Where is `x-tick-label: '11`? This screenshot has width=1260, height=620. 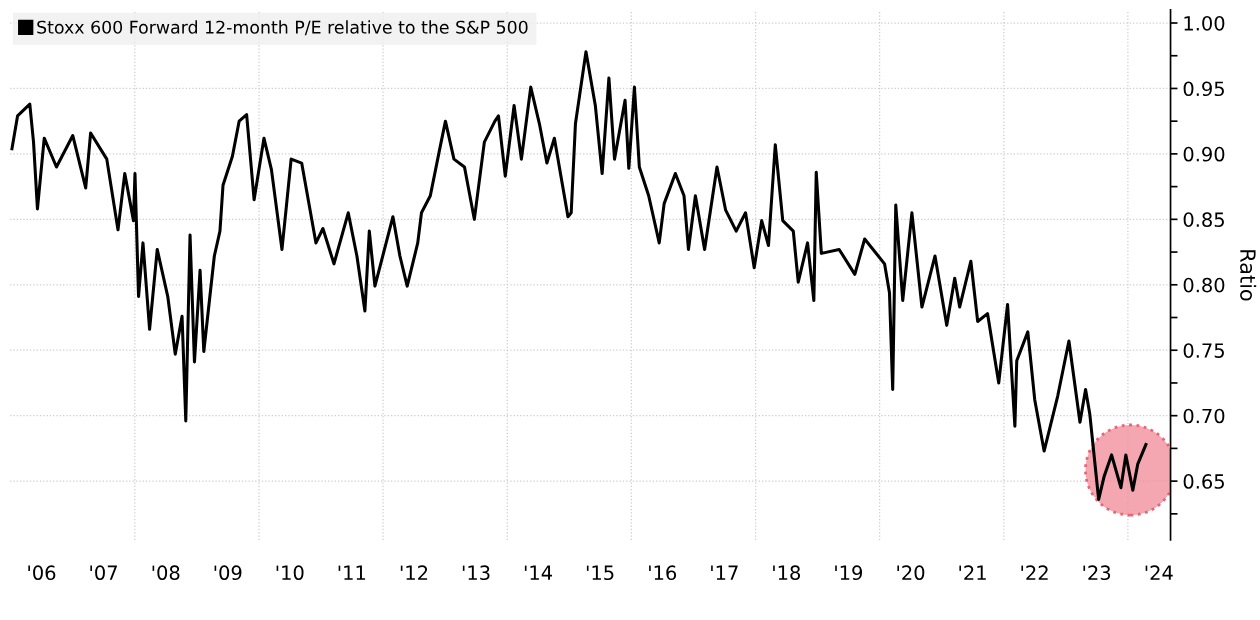 x-tick-label: '11 is located at coordinates (352, 572).